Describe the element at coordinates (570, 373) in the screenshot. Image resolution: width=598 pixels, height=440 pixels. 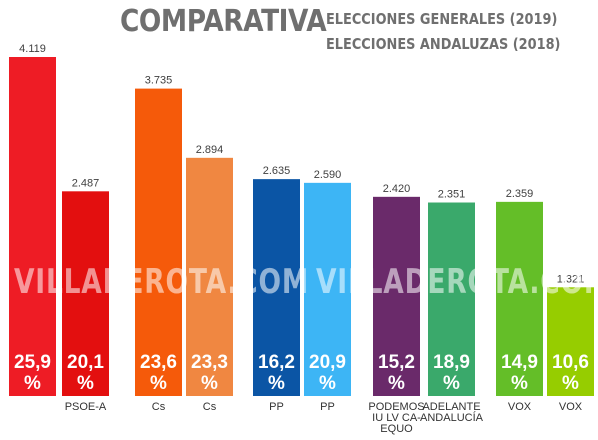
I see `percent-label-9: 10,6%` at that location.